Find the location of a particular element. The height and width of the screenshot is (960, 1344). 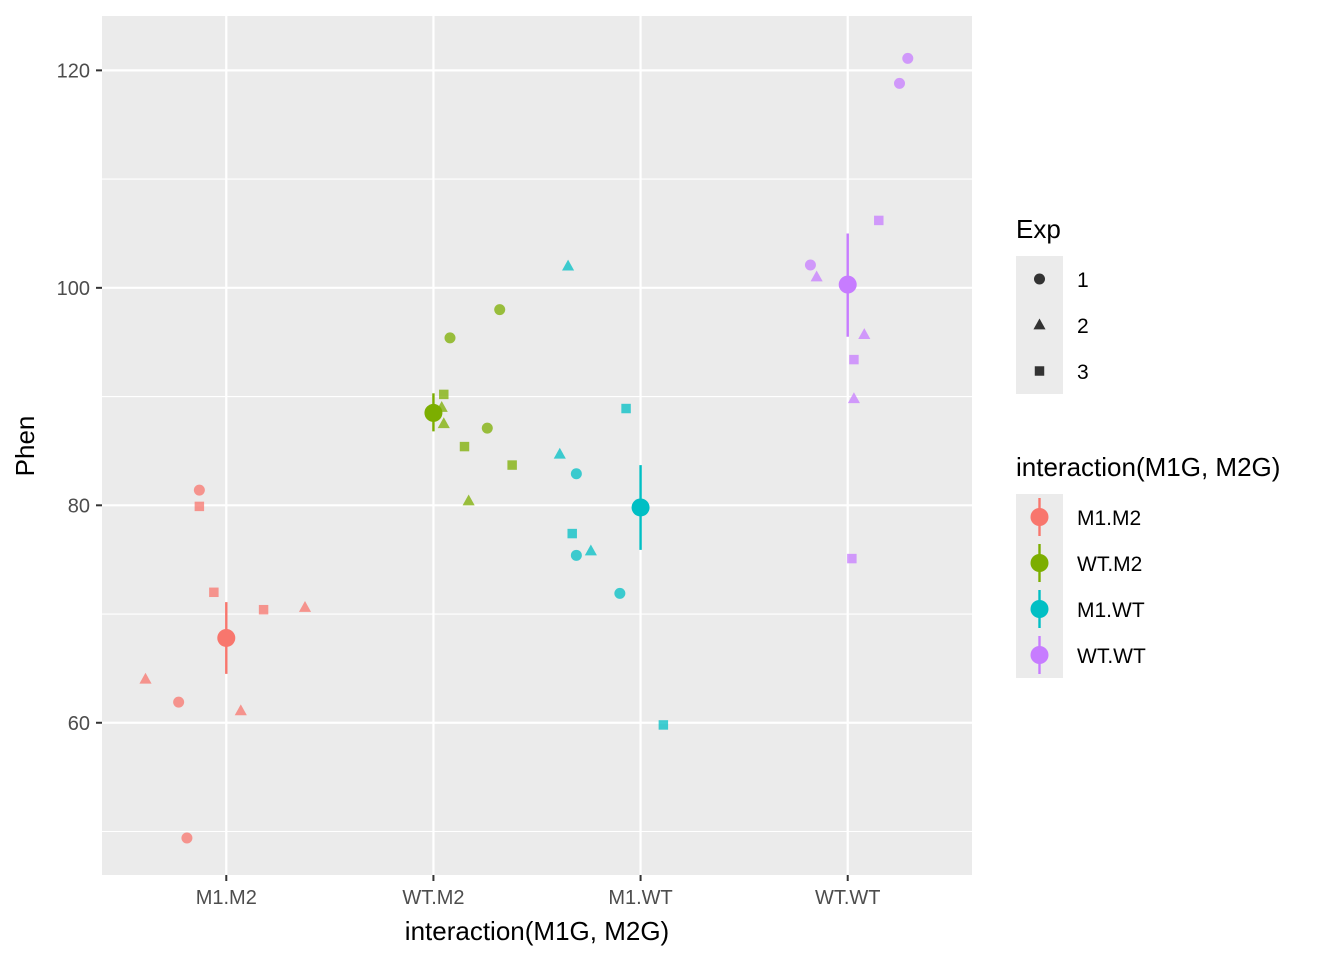

y-tick-label: 80 is located at coordinates (79, 506).